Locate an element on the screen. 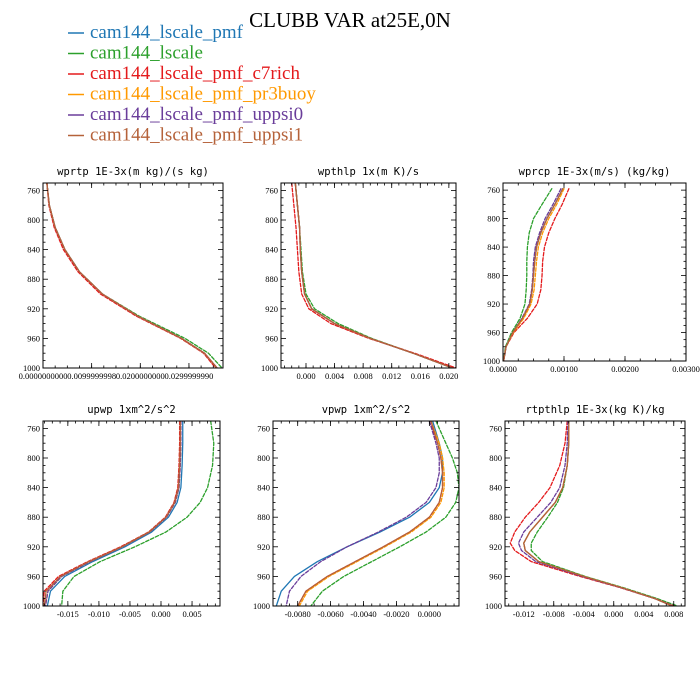 The width and height of the screenshot is (700, 700). legend-label: cam144_lscale_pmf_c7rich is located at coordinates (195, 73).